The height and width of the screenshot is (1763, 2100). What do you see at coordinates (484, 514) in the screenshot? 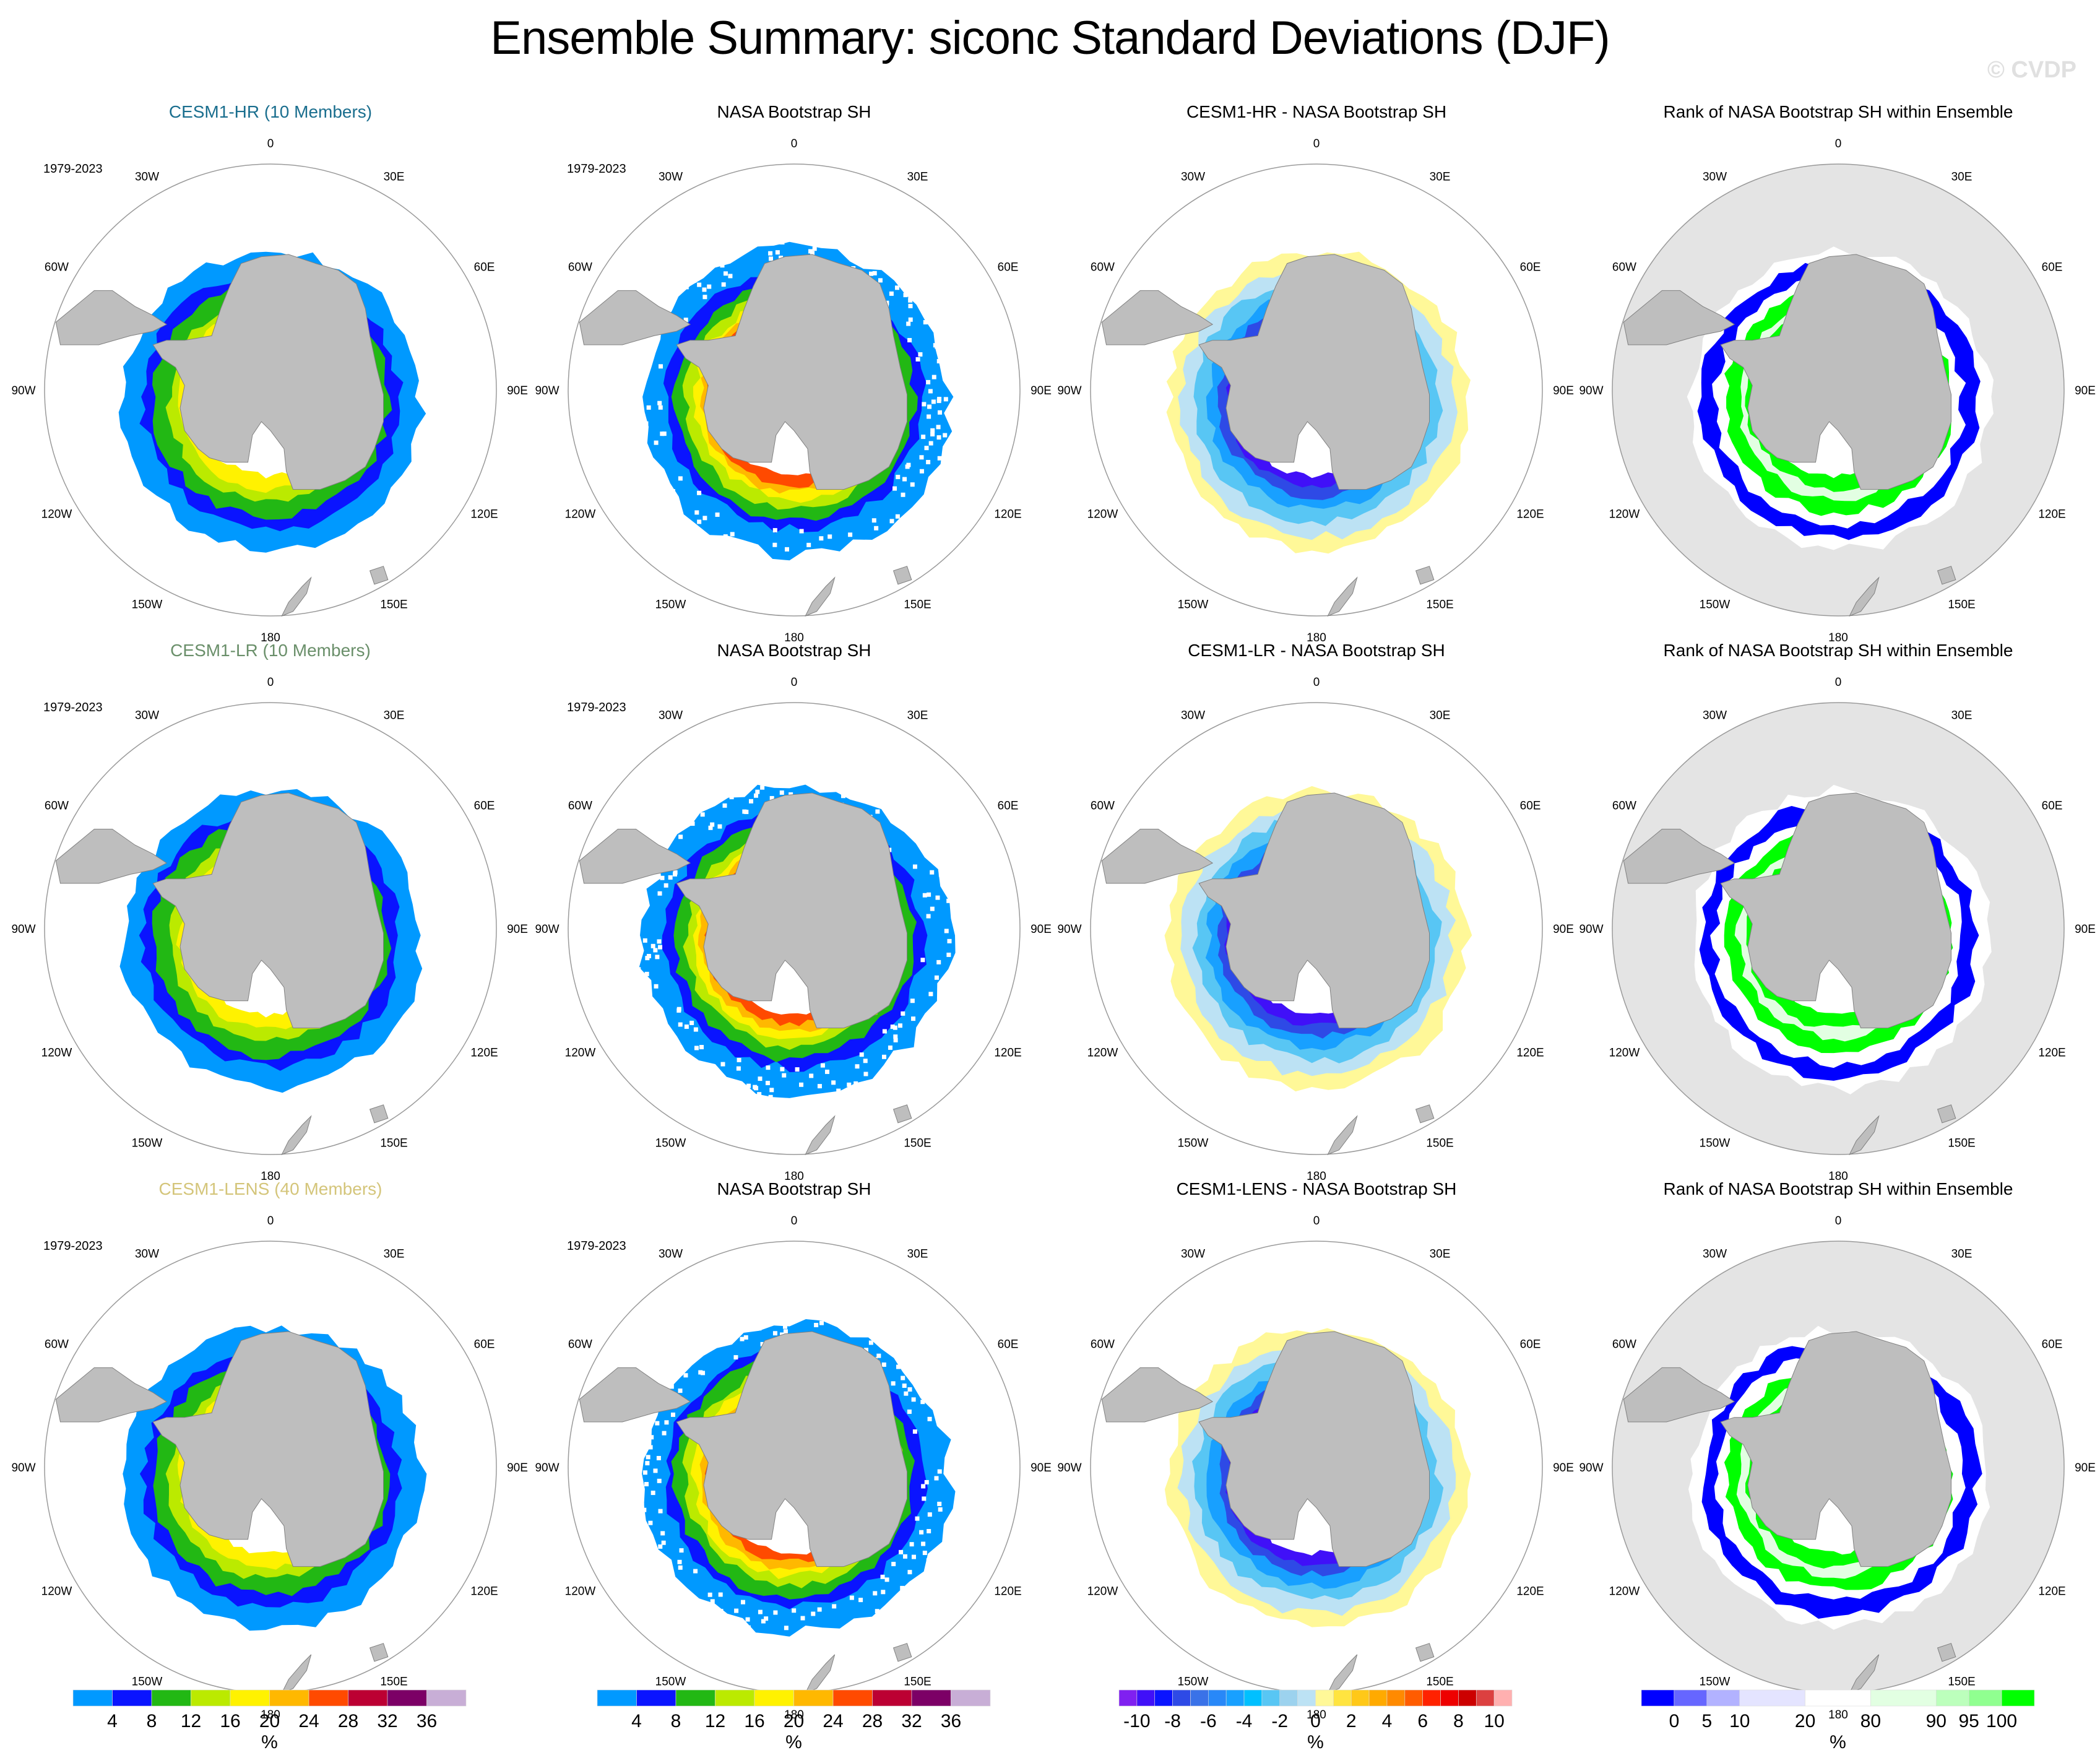
I see `longitude-label: 120E` at bounding box center [484, 514].